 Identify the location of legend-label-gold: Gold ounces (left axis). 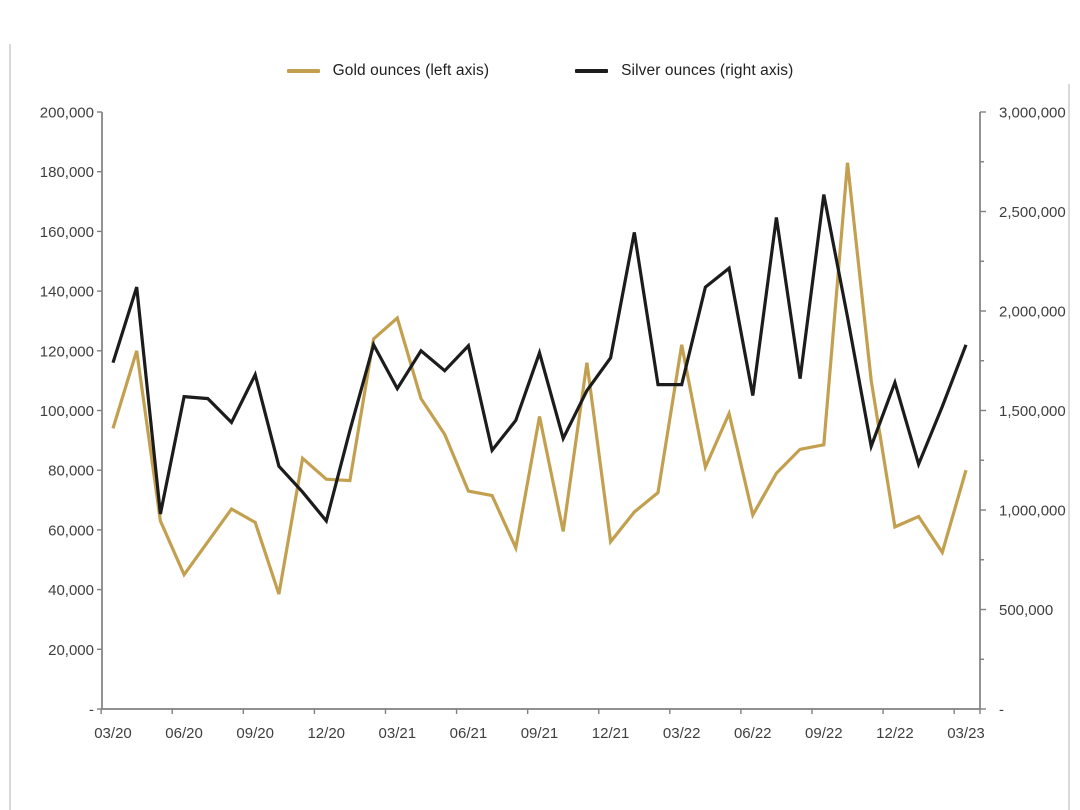
(411, 70).